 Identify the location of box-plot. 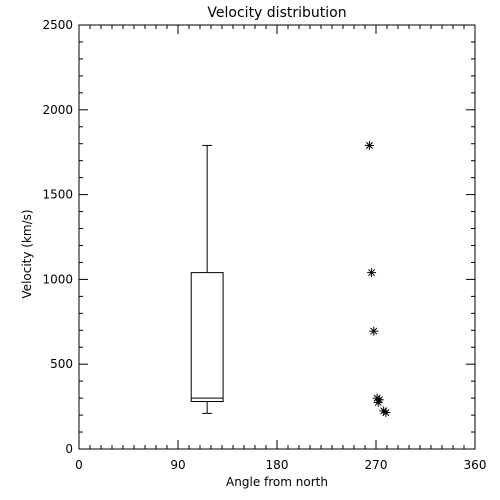
(207, 279).